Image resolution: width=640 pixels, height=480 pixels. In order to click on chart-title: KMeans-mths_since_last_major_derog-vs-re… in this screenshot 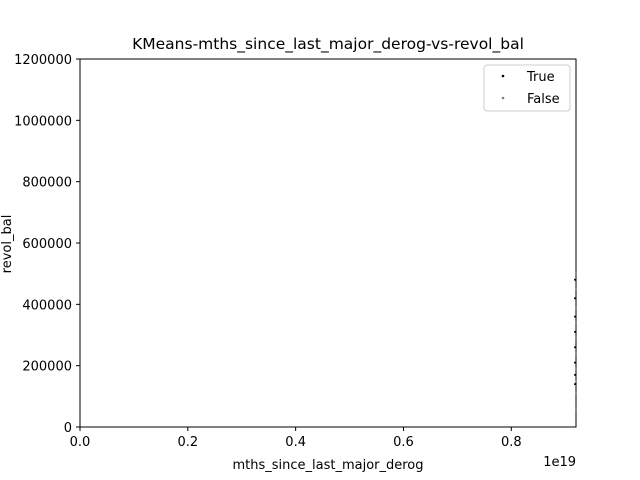, I will do `click(328, 44)`.